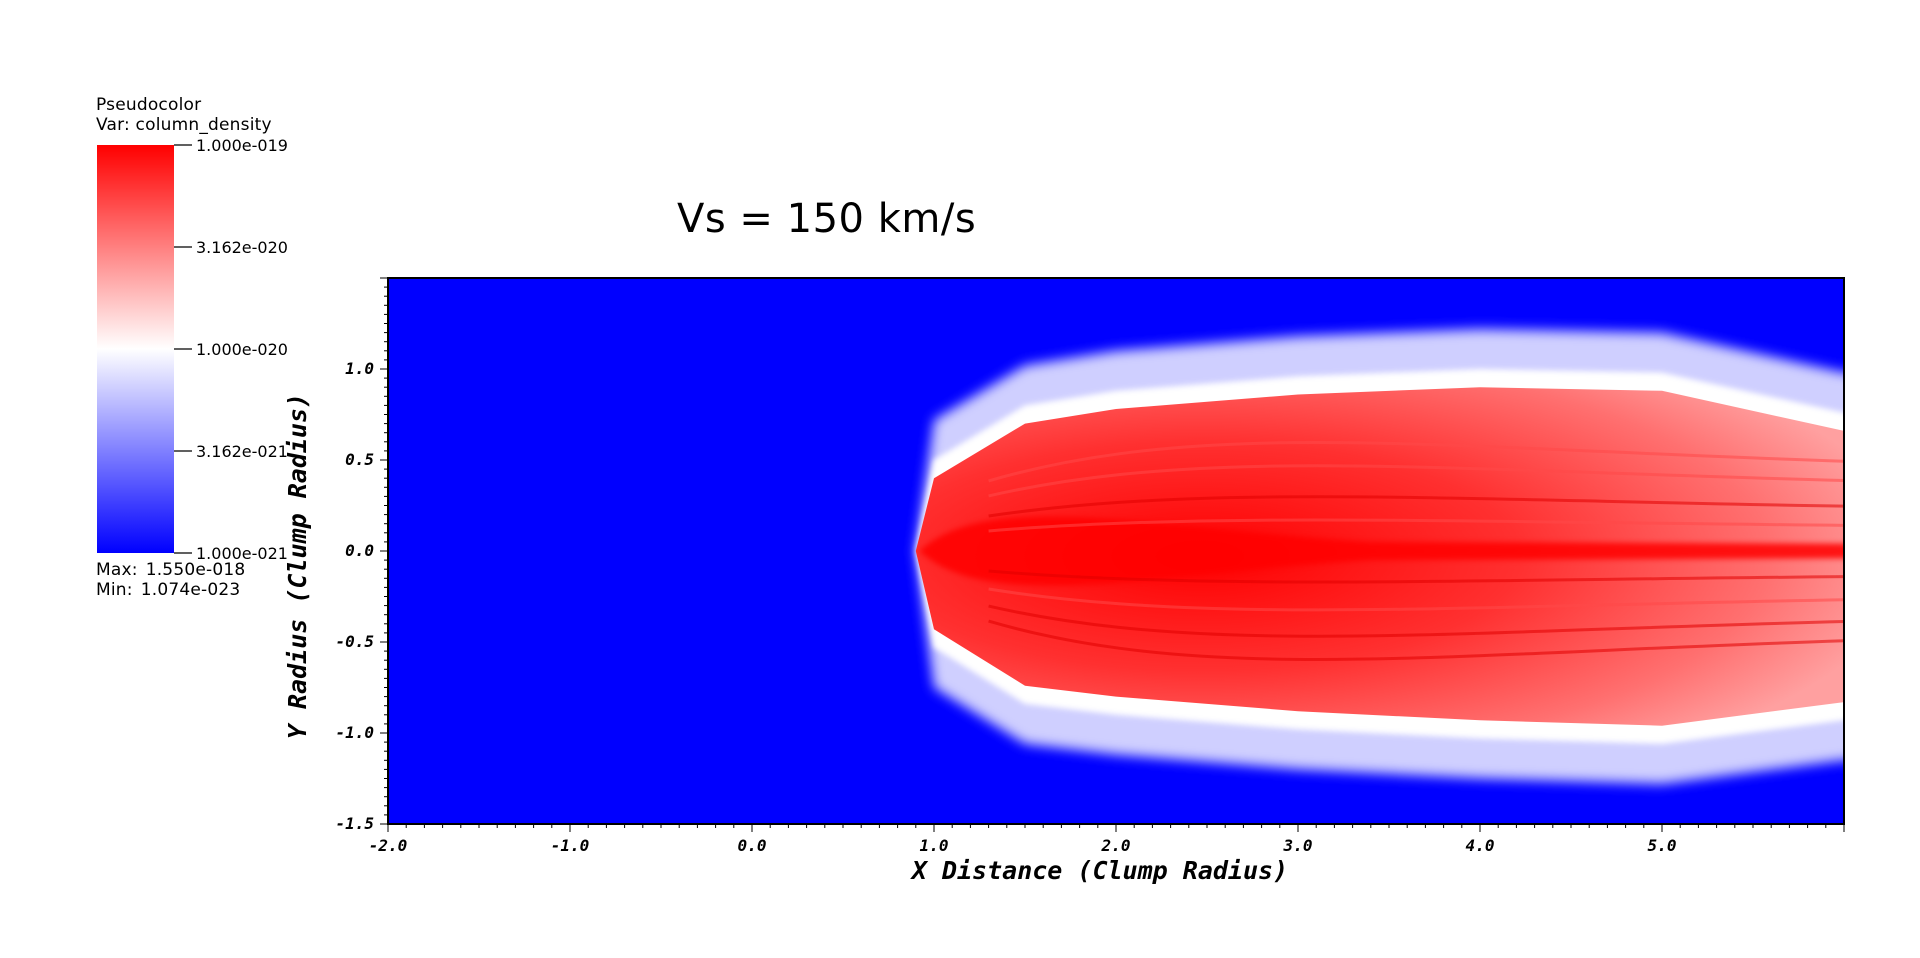 The width and height of the screenshot is (1920, 958). What do you see at coordinates (388, 845) in the screenshot?
I see `x-tick-label: -2.0` at bounding box center [388, 845].